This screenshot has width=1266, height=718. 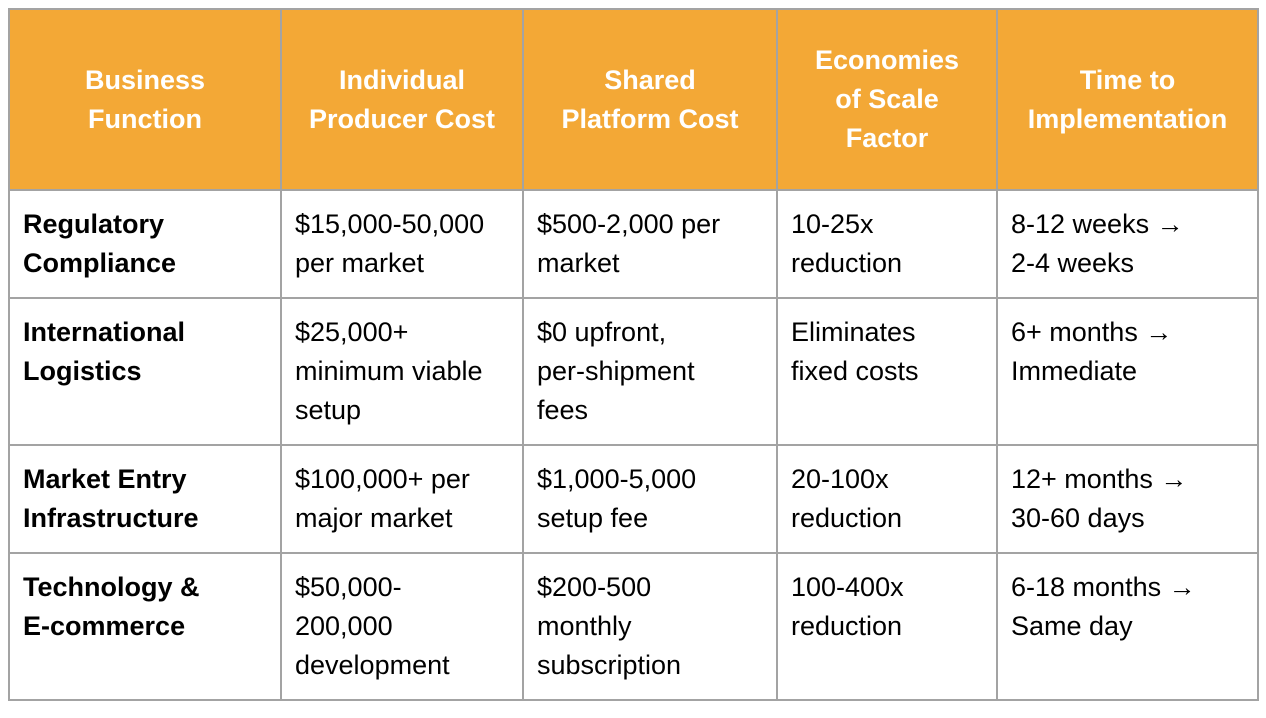 I want to click on cell-individual-cost: $50,000- 200,000 development, so click(x=402, y=626).